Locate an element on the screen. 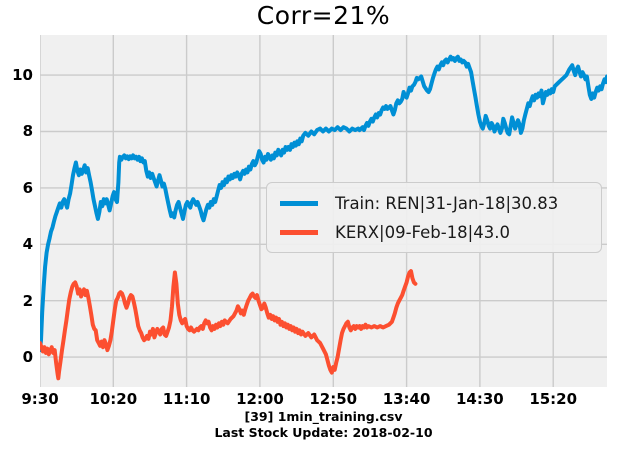  y-tick-label: 8 is located at coordinates (27, 131).